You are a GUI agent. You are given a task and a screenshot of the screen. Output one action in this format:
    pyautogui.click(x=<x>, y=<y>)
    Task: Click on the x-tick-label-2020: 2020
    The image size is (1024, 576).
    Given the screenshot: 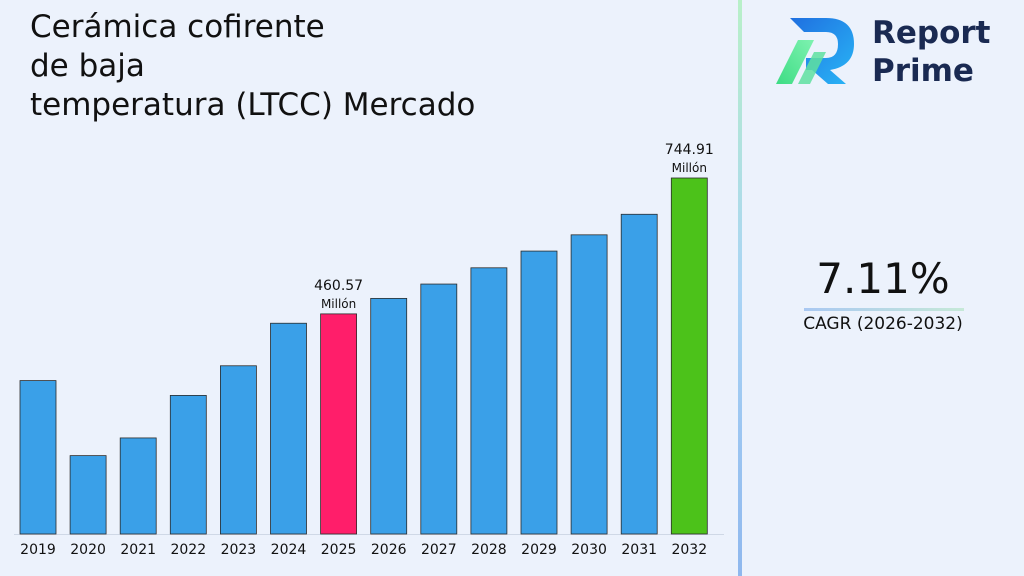 What is the action you would take?
    pyautogui.click(x=88, y=550)
    